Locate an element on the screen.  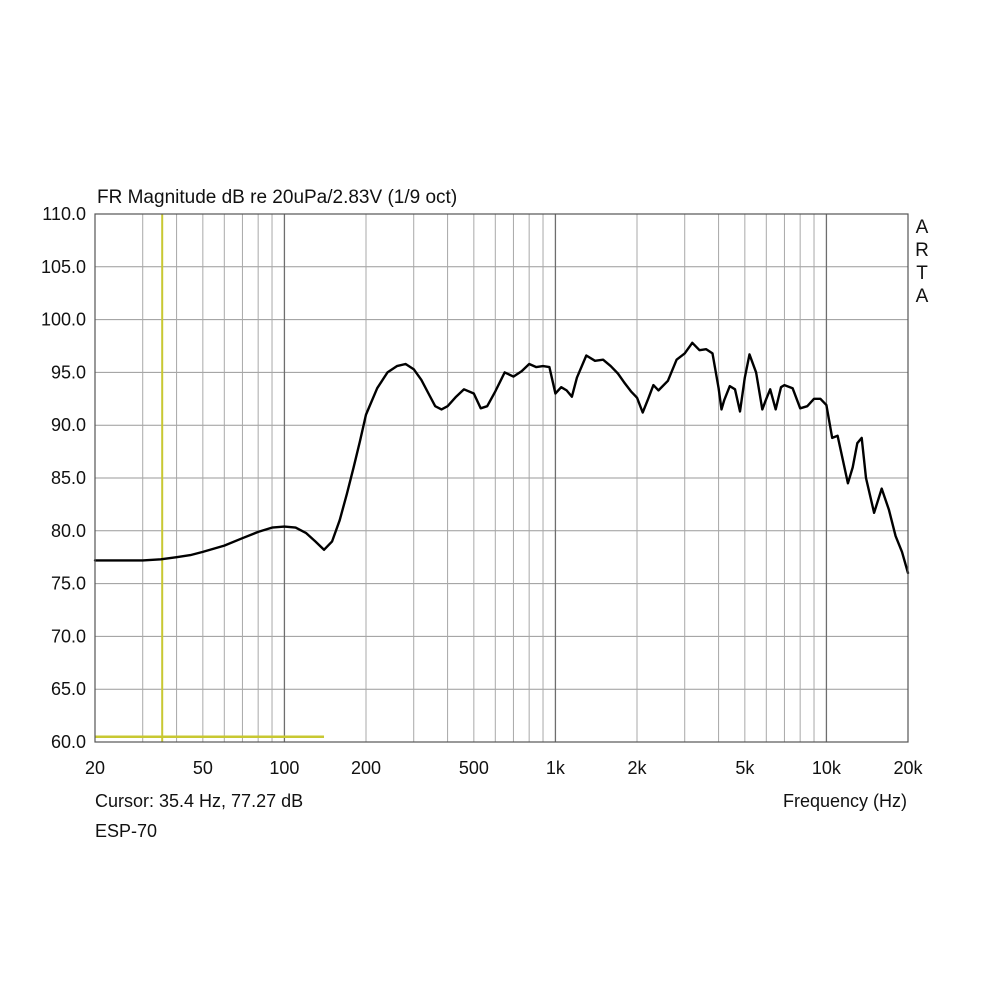
y-tick-label: 110.0 is located at coordinates (64, 214).